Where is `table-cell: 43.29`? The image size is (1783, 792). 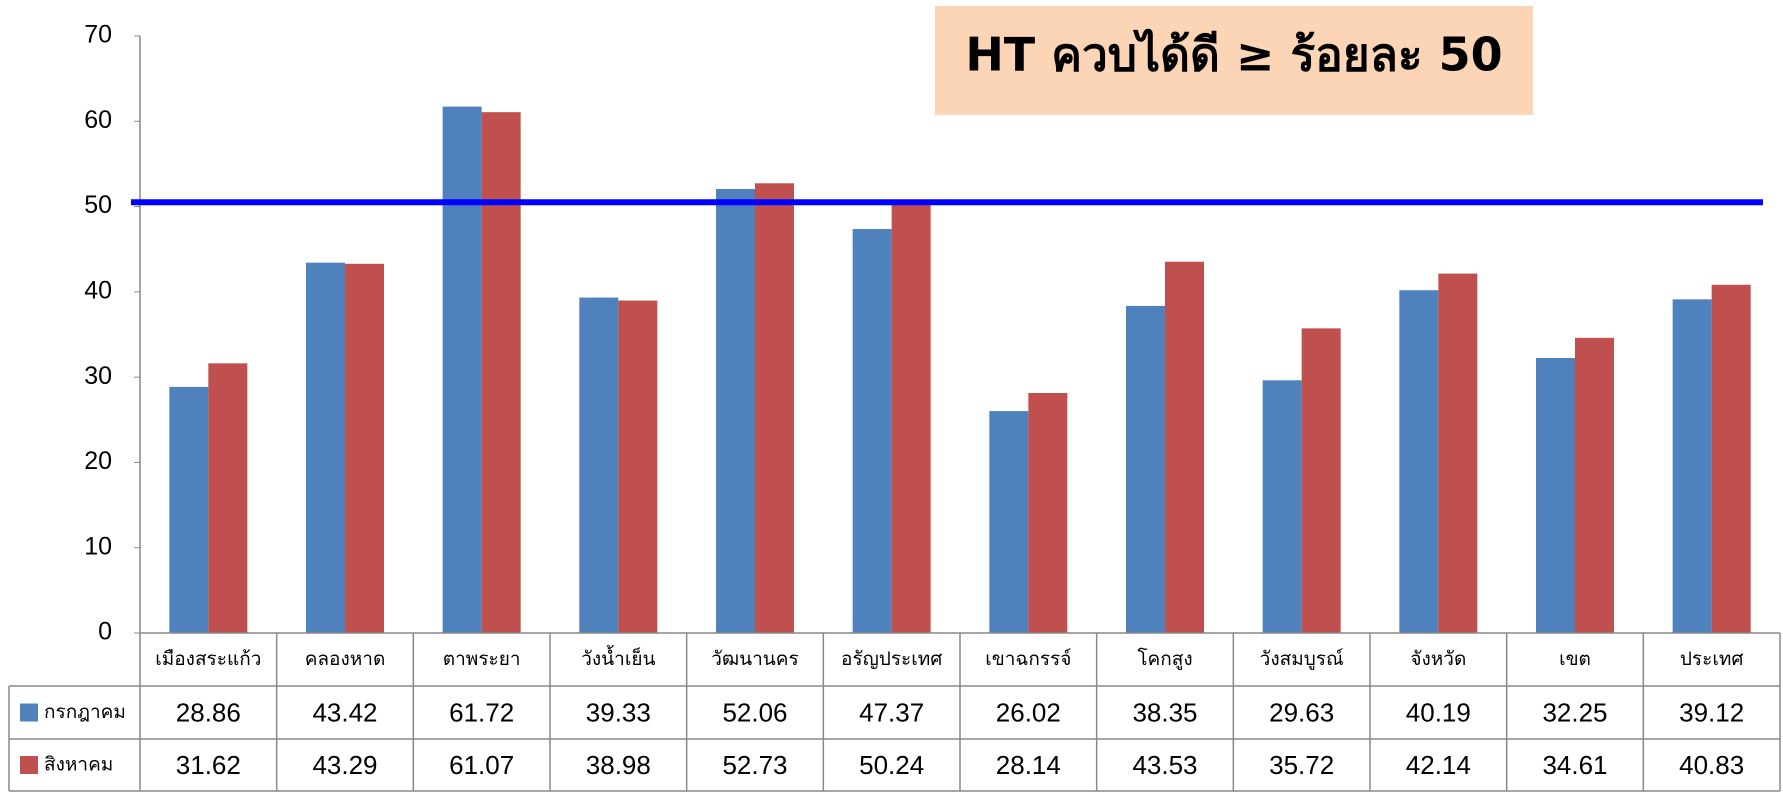 table-cell: 43.29 is located at coordinates (344, 765).